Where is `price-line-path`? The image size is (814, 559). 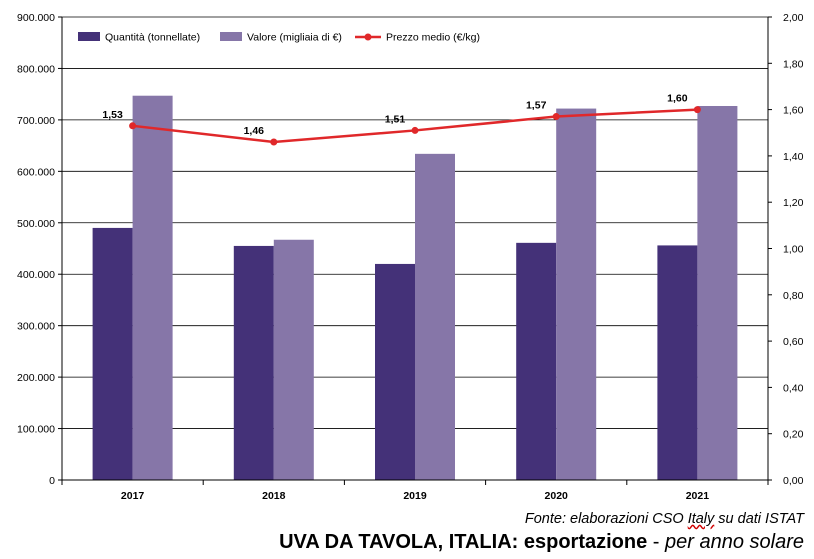 price-line-path is located at coordinates (415, 126).